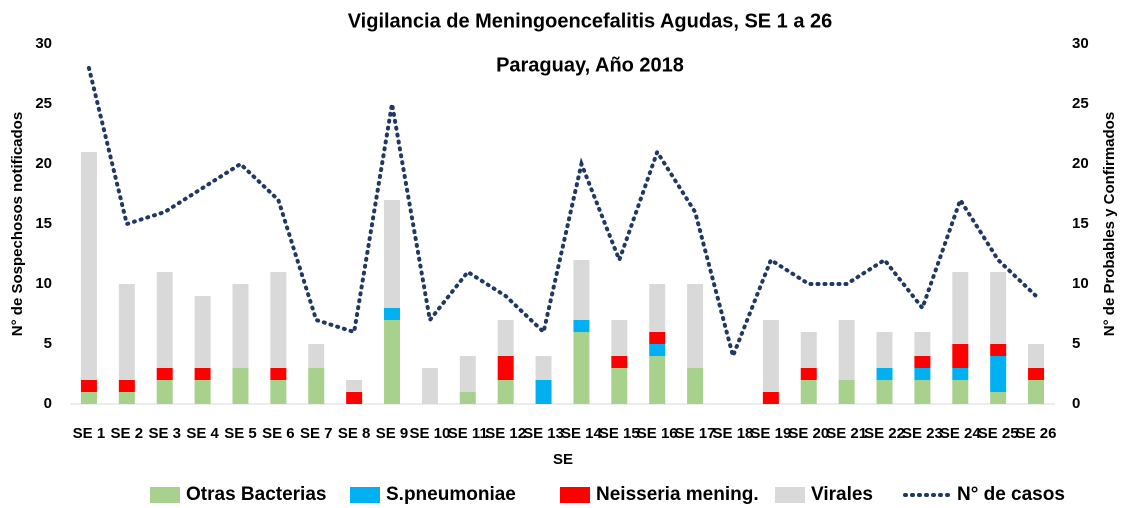 The height and width of the screenshot is (508, 1126). Describe the element at coordinates (657, 433) in the screenshot. I see `x-tick-label: SE 16` at that location.